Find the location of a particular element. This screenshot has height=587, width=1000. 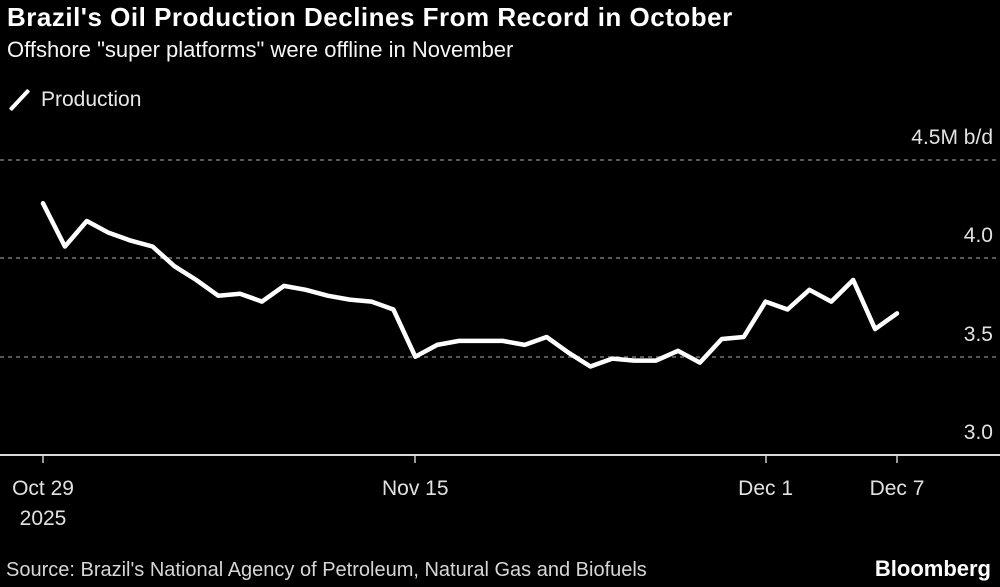

legend: Production is located at coordinates (73, 100).